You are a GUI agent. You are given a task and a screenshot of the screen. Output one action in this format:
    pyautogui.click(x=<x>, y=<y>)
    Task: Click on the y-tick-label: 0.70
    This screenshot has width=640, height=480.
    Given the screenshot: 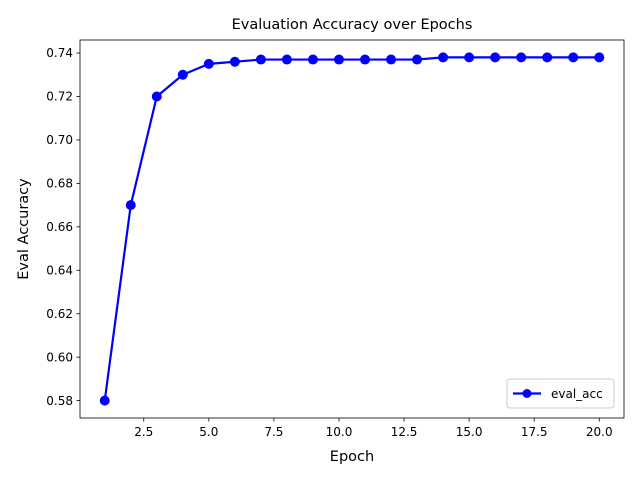 What is the action you would take?
    pyautogui.click(x=59, y=140)
    